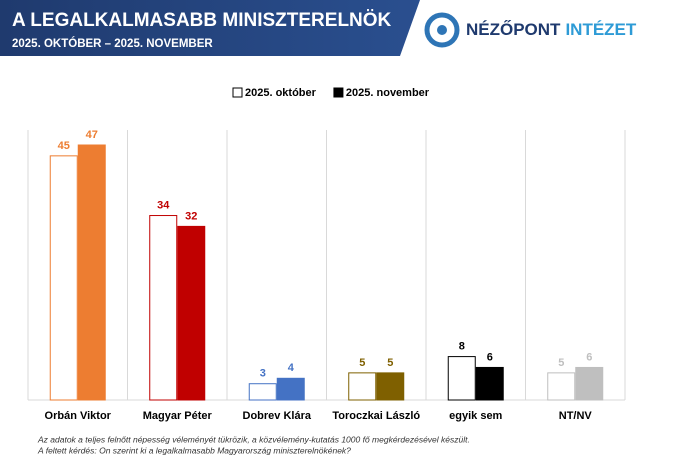 Image resolution: width=690 pixels, height=468 pixels. I want to click on logo-text: NÉZŐPONT INTÉZET, so click(551, 29).